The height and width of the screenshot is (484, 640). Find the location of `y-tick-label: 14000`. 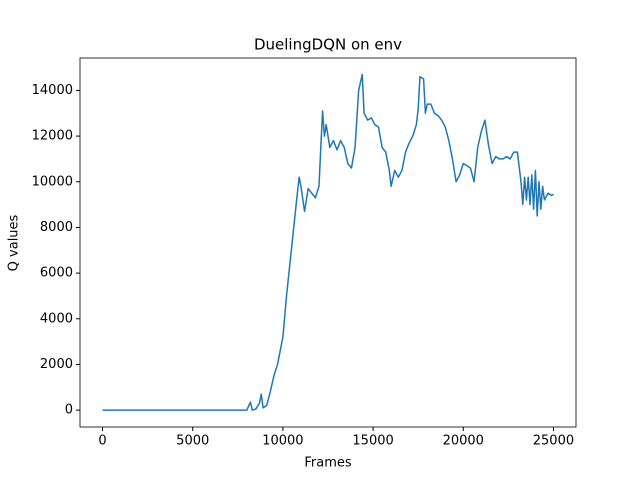

y-tick-label: 14000 is located at coordinates (52, 90).